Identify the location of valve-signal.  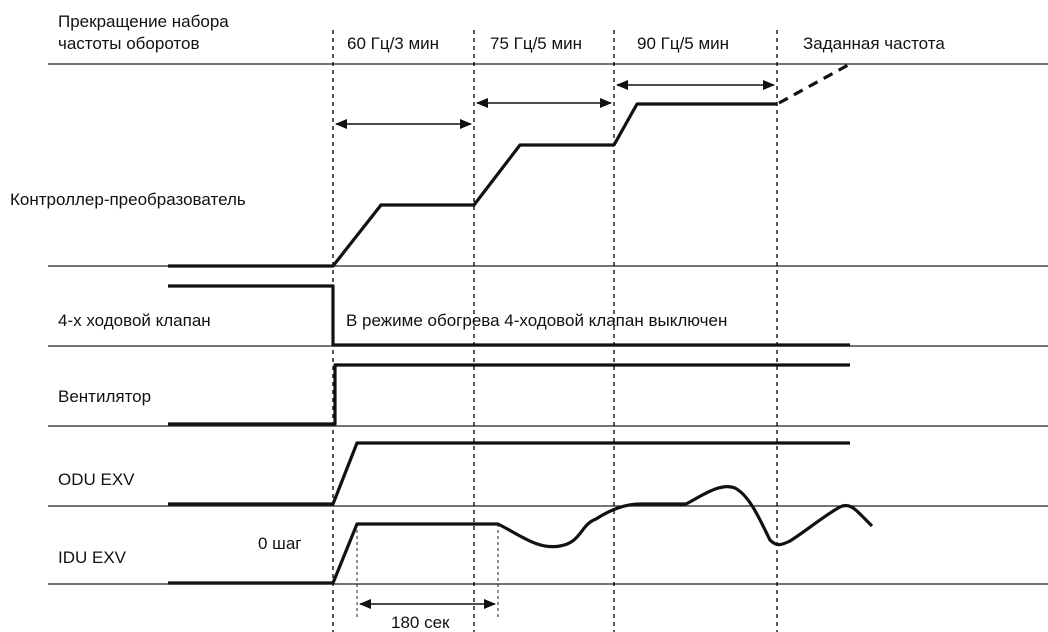
(509, 315).